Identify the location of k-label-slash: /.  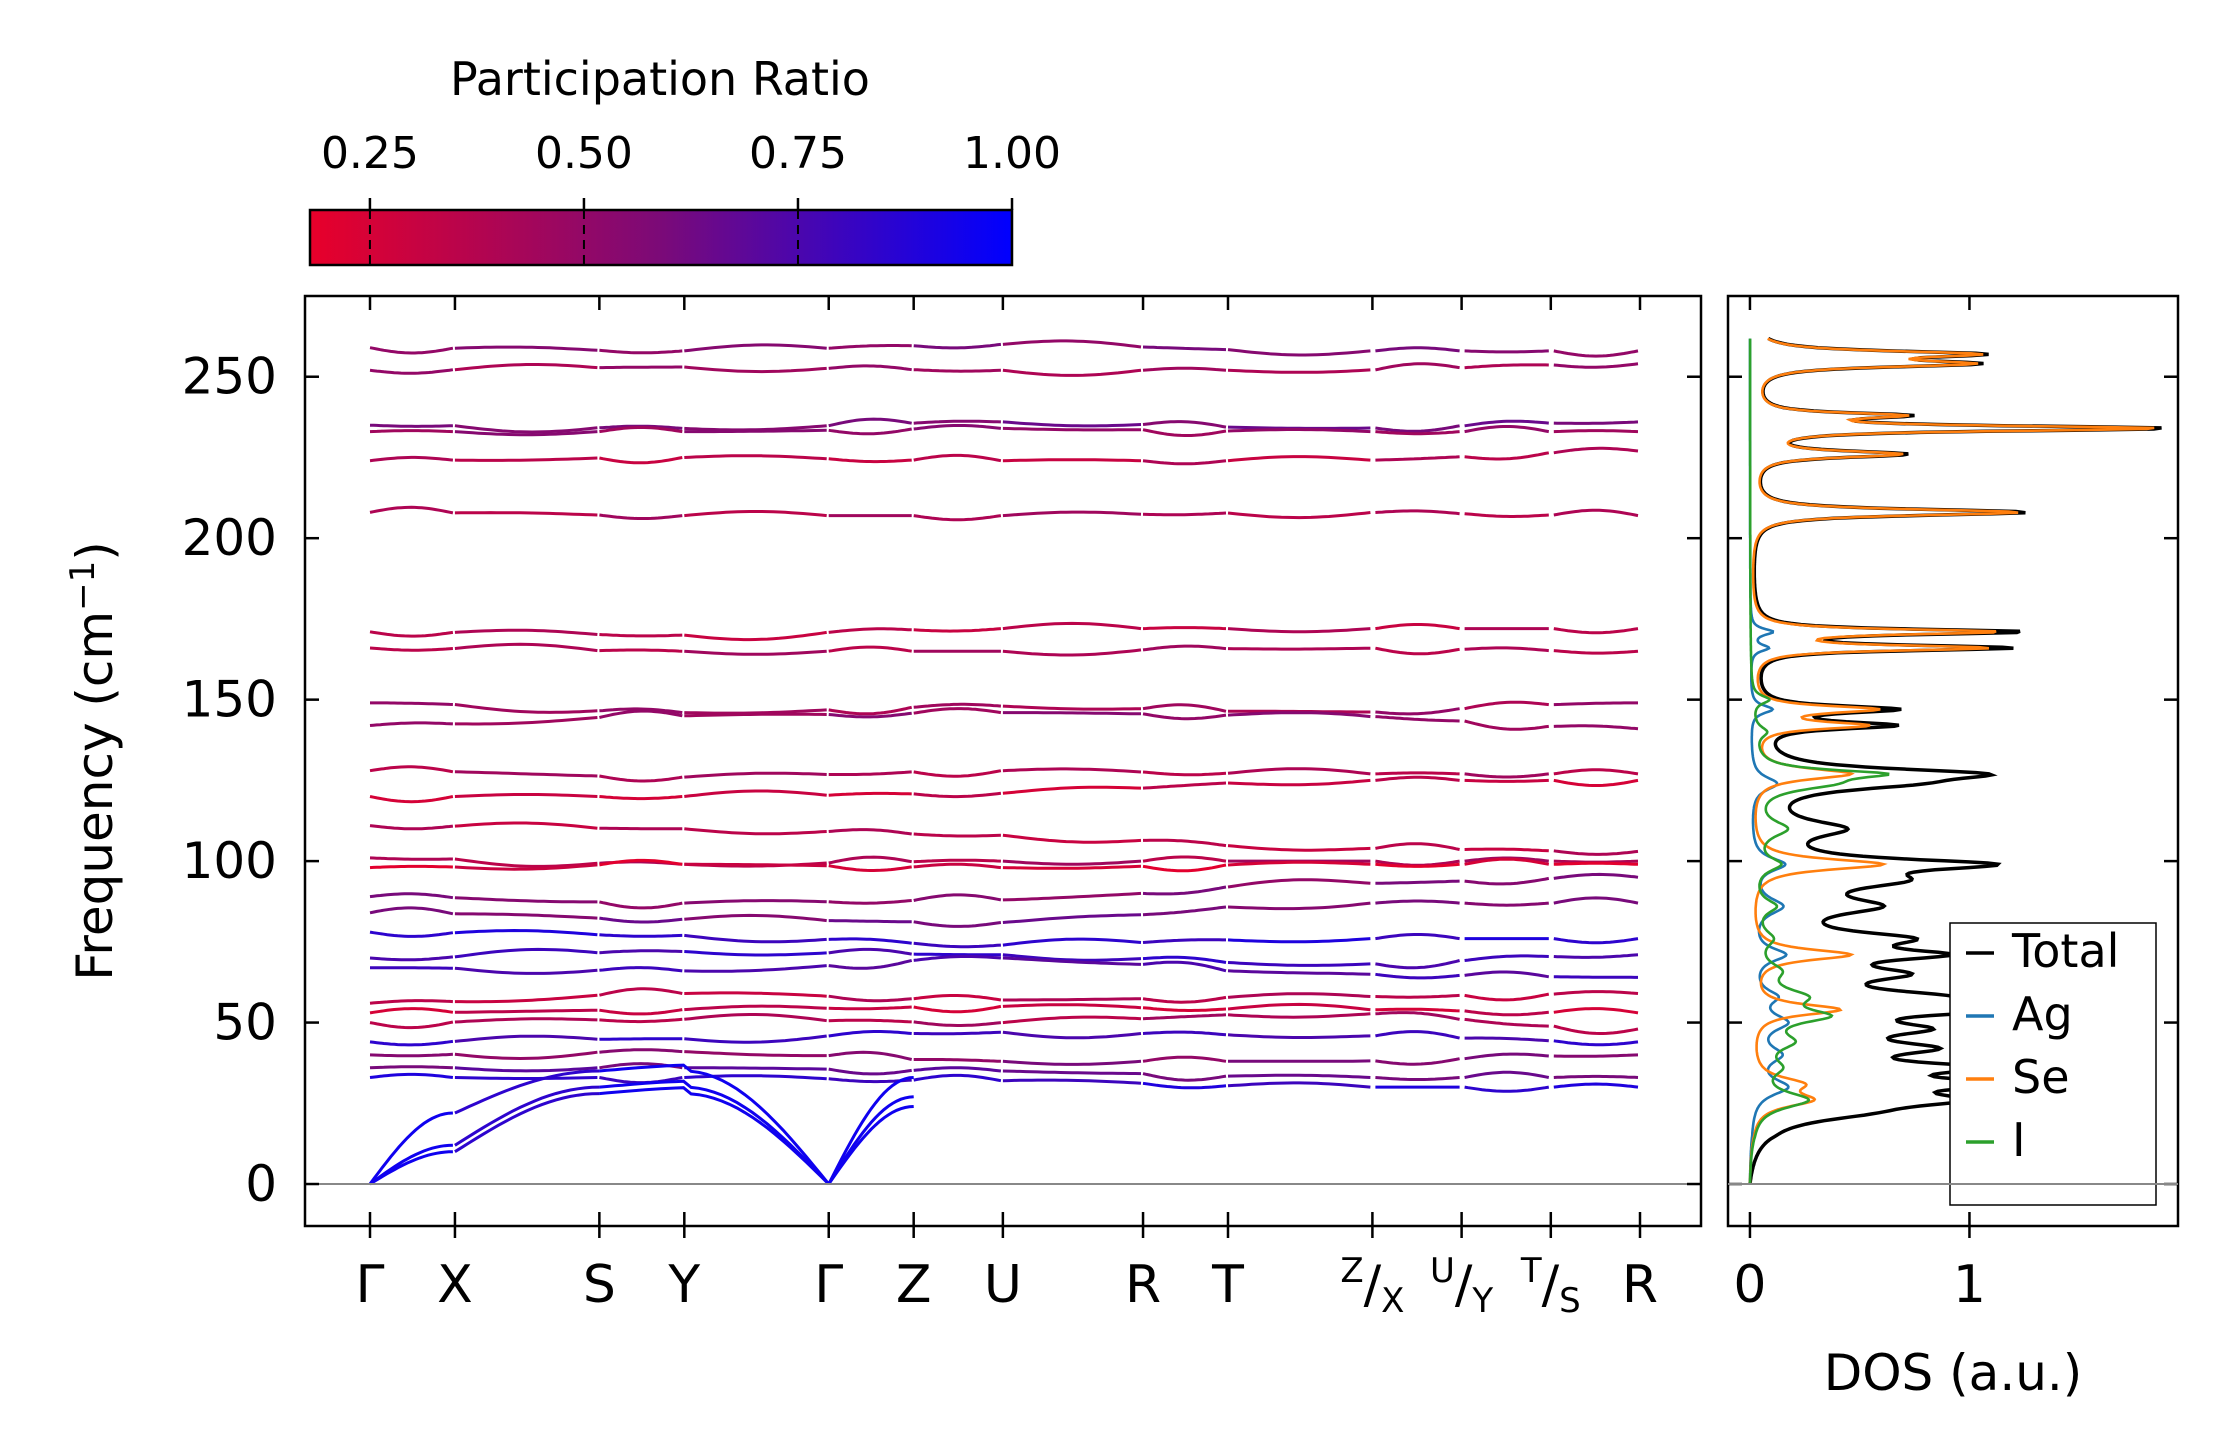
(1464, 1285).